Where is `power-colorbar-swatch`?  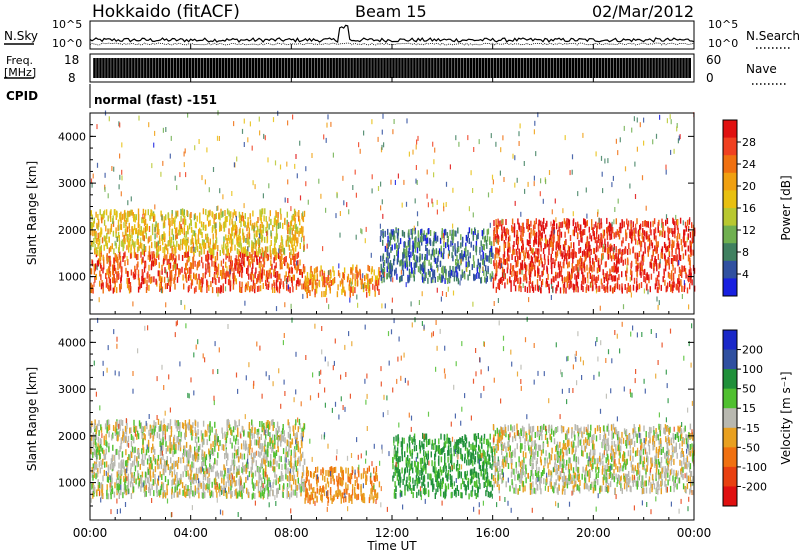 power-colorbar-swatch is located at coordinates (730, 181).